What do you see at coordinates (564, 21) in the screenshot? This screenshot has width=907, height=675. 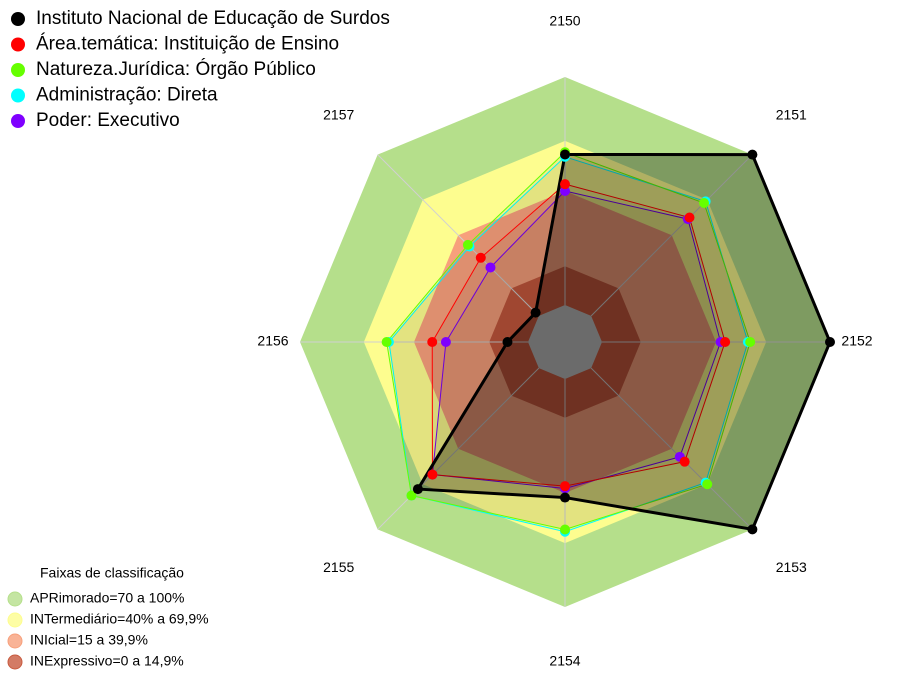 I see `axis-label: 2150` at bounding box center [564, 21].